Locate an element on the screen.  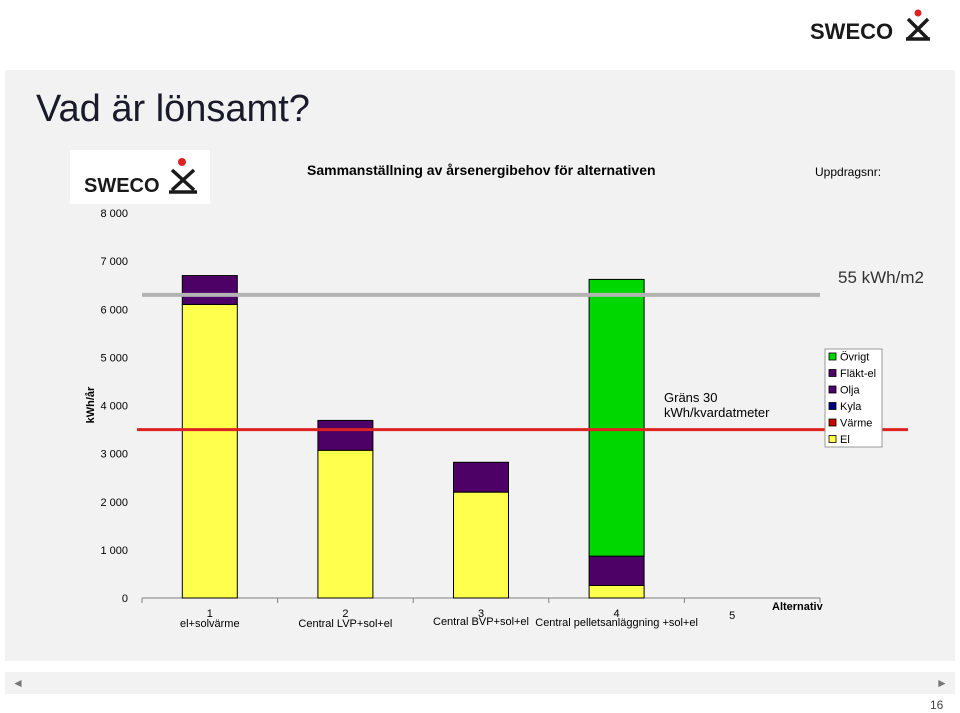
y-tick-label: 4 000 is located at coordinates (114, 407).